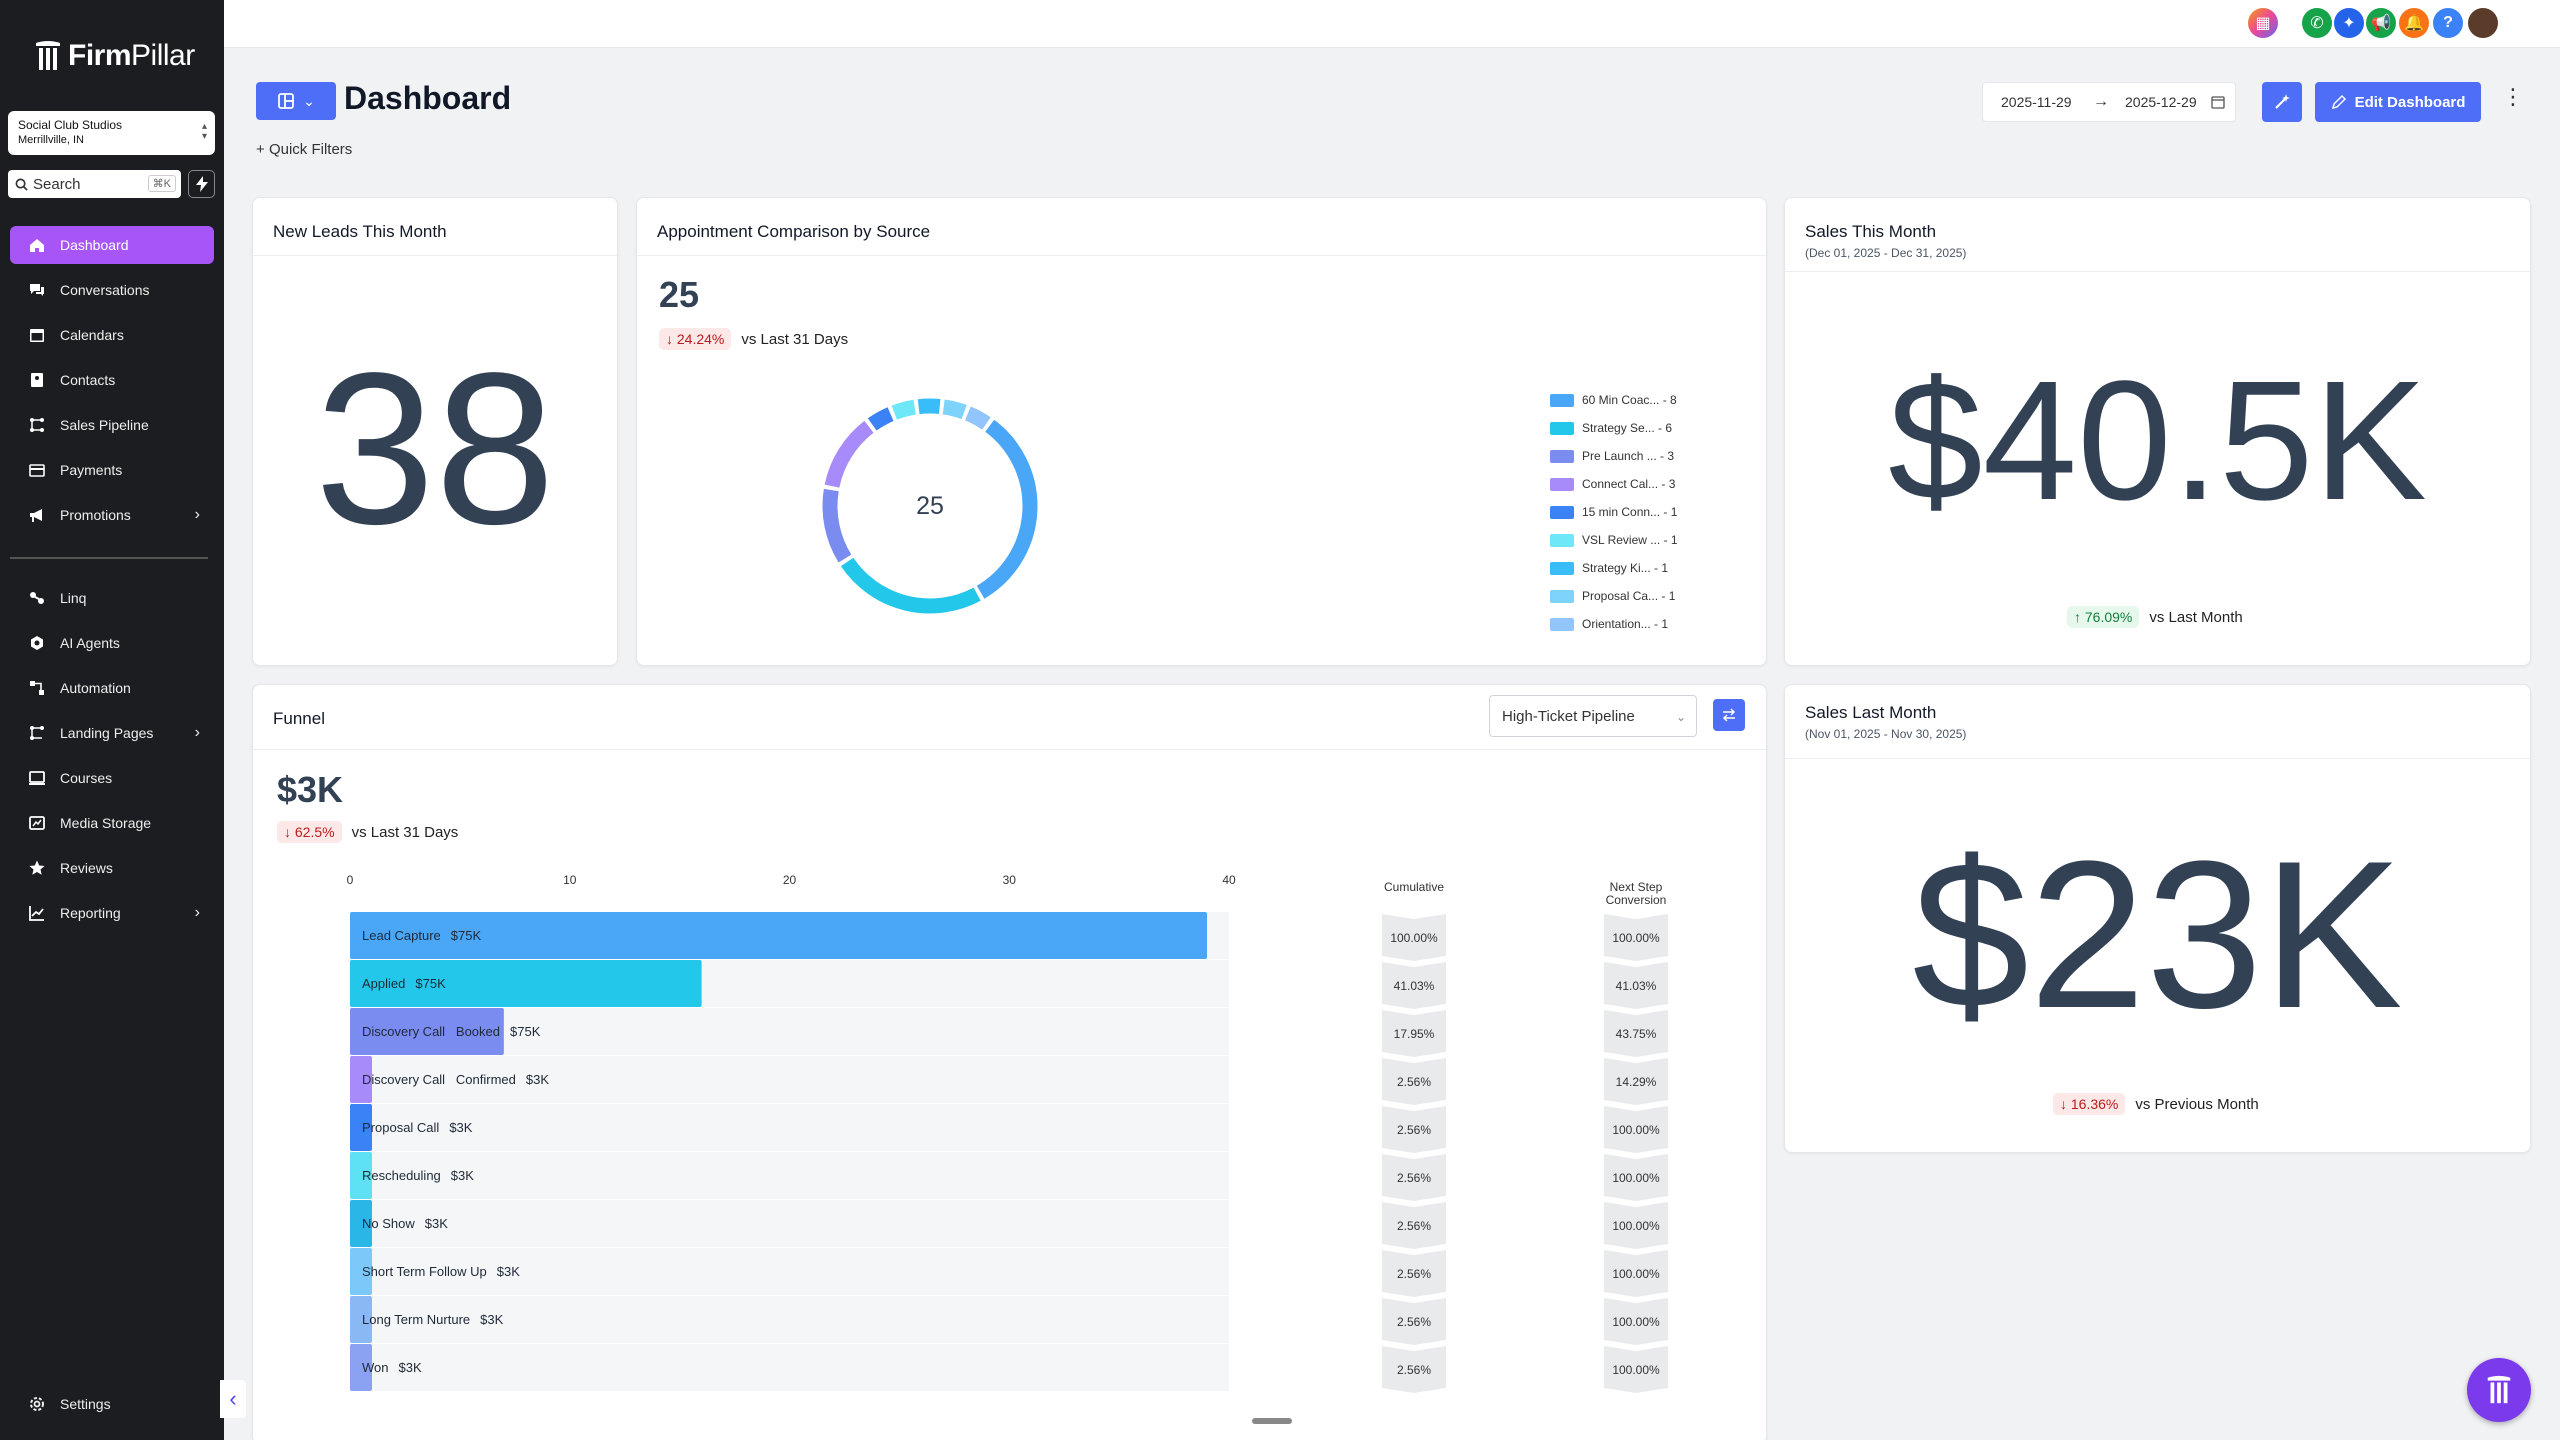  I want to click on card-title: Sales This Month, so click(1871, 231).